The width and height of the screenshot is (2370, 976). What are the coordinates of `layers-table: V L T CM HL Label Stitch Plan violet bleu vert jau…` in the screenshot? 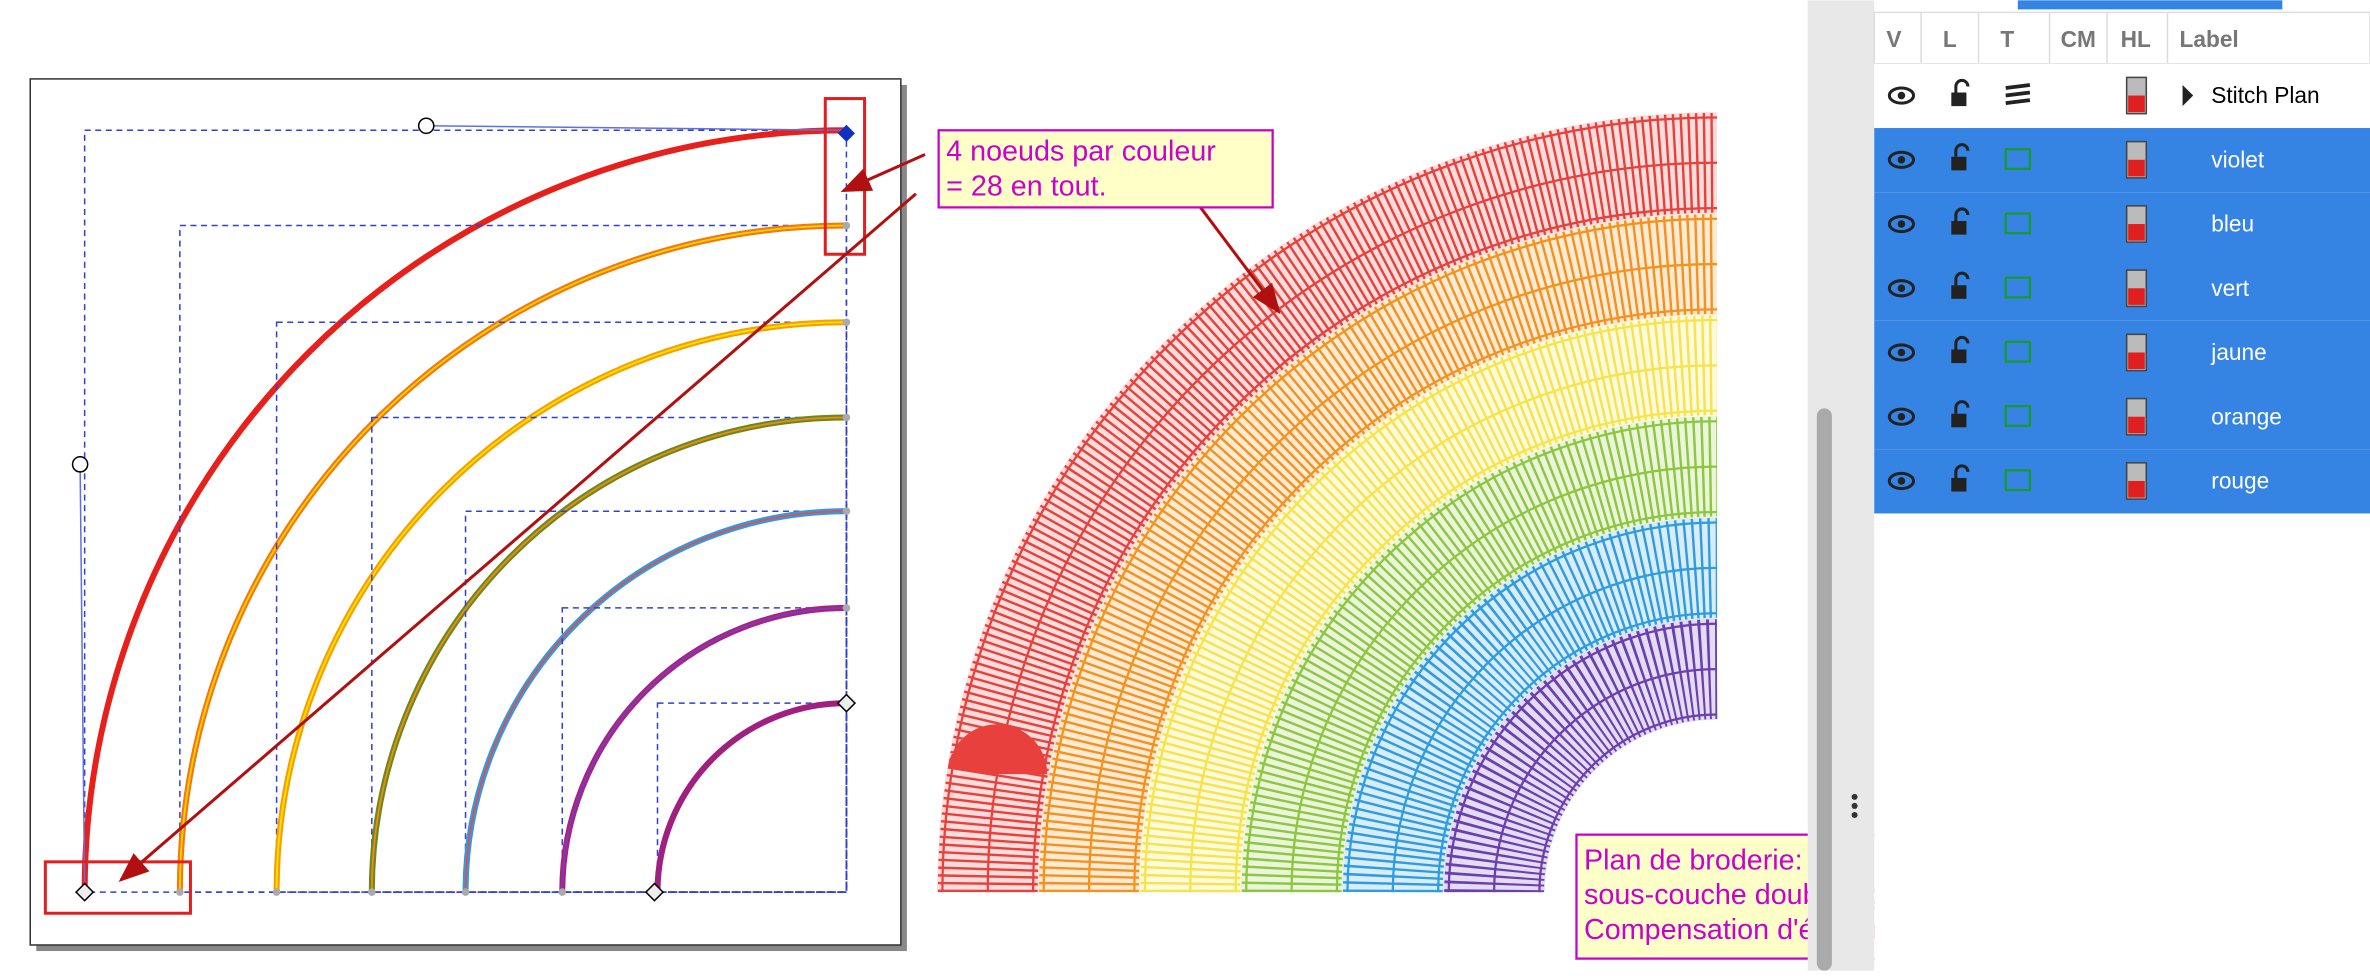 It's located at (2122, 263).